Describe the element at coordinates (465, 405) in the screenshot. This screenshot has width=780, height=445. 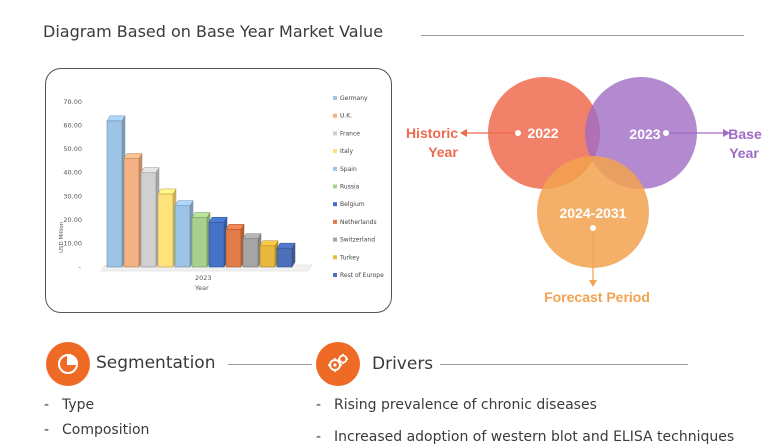
I see `driver-item-label: Rising prevalence of chronic diseases` at that location.